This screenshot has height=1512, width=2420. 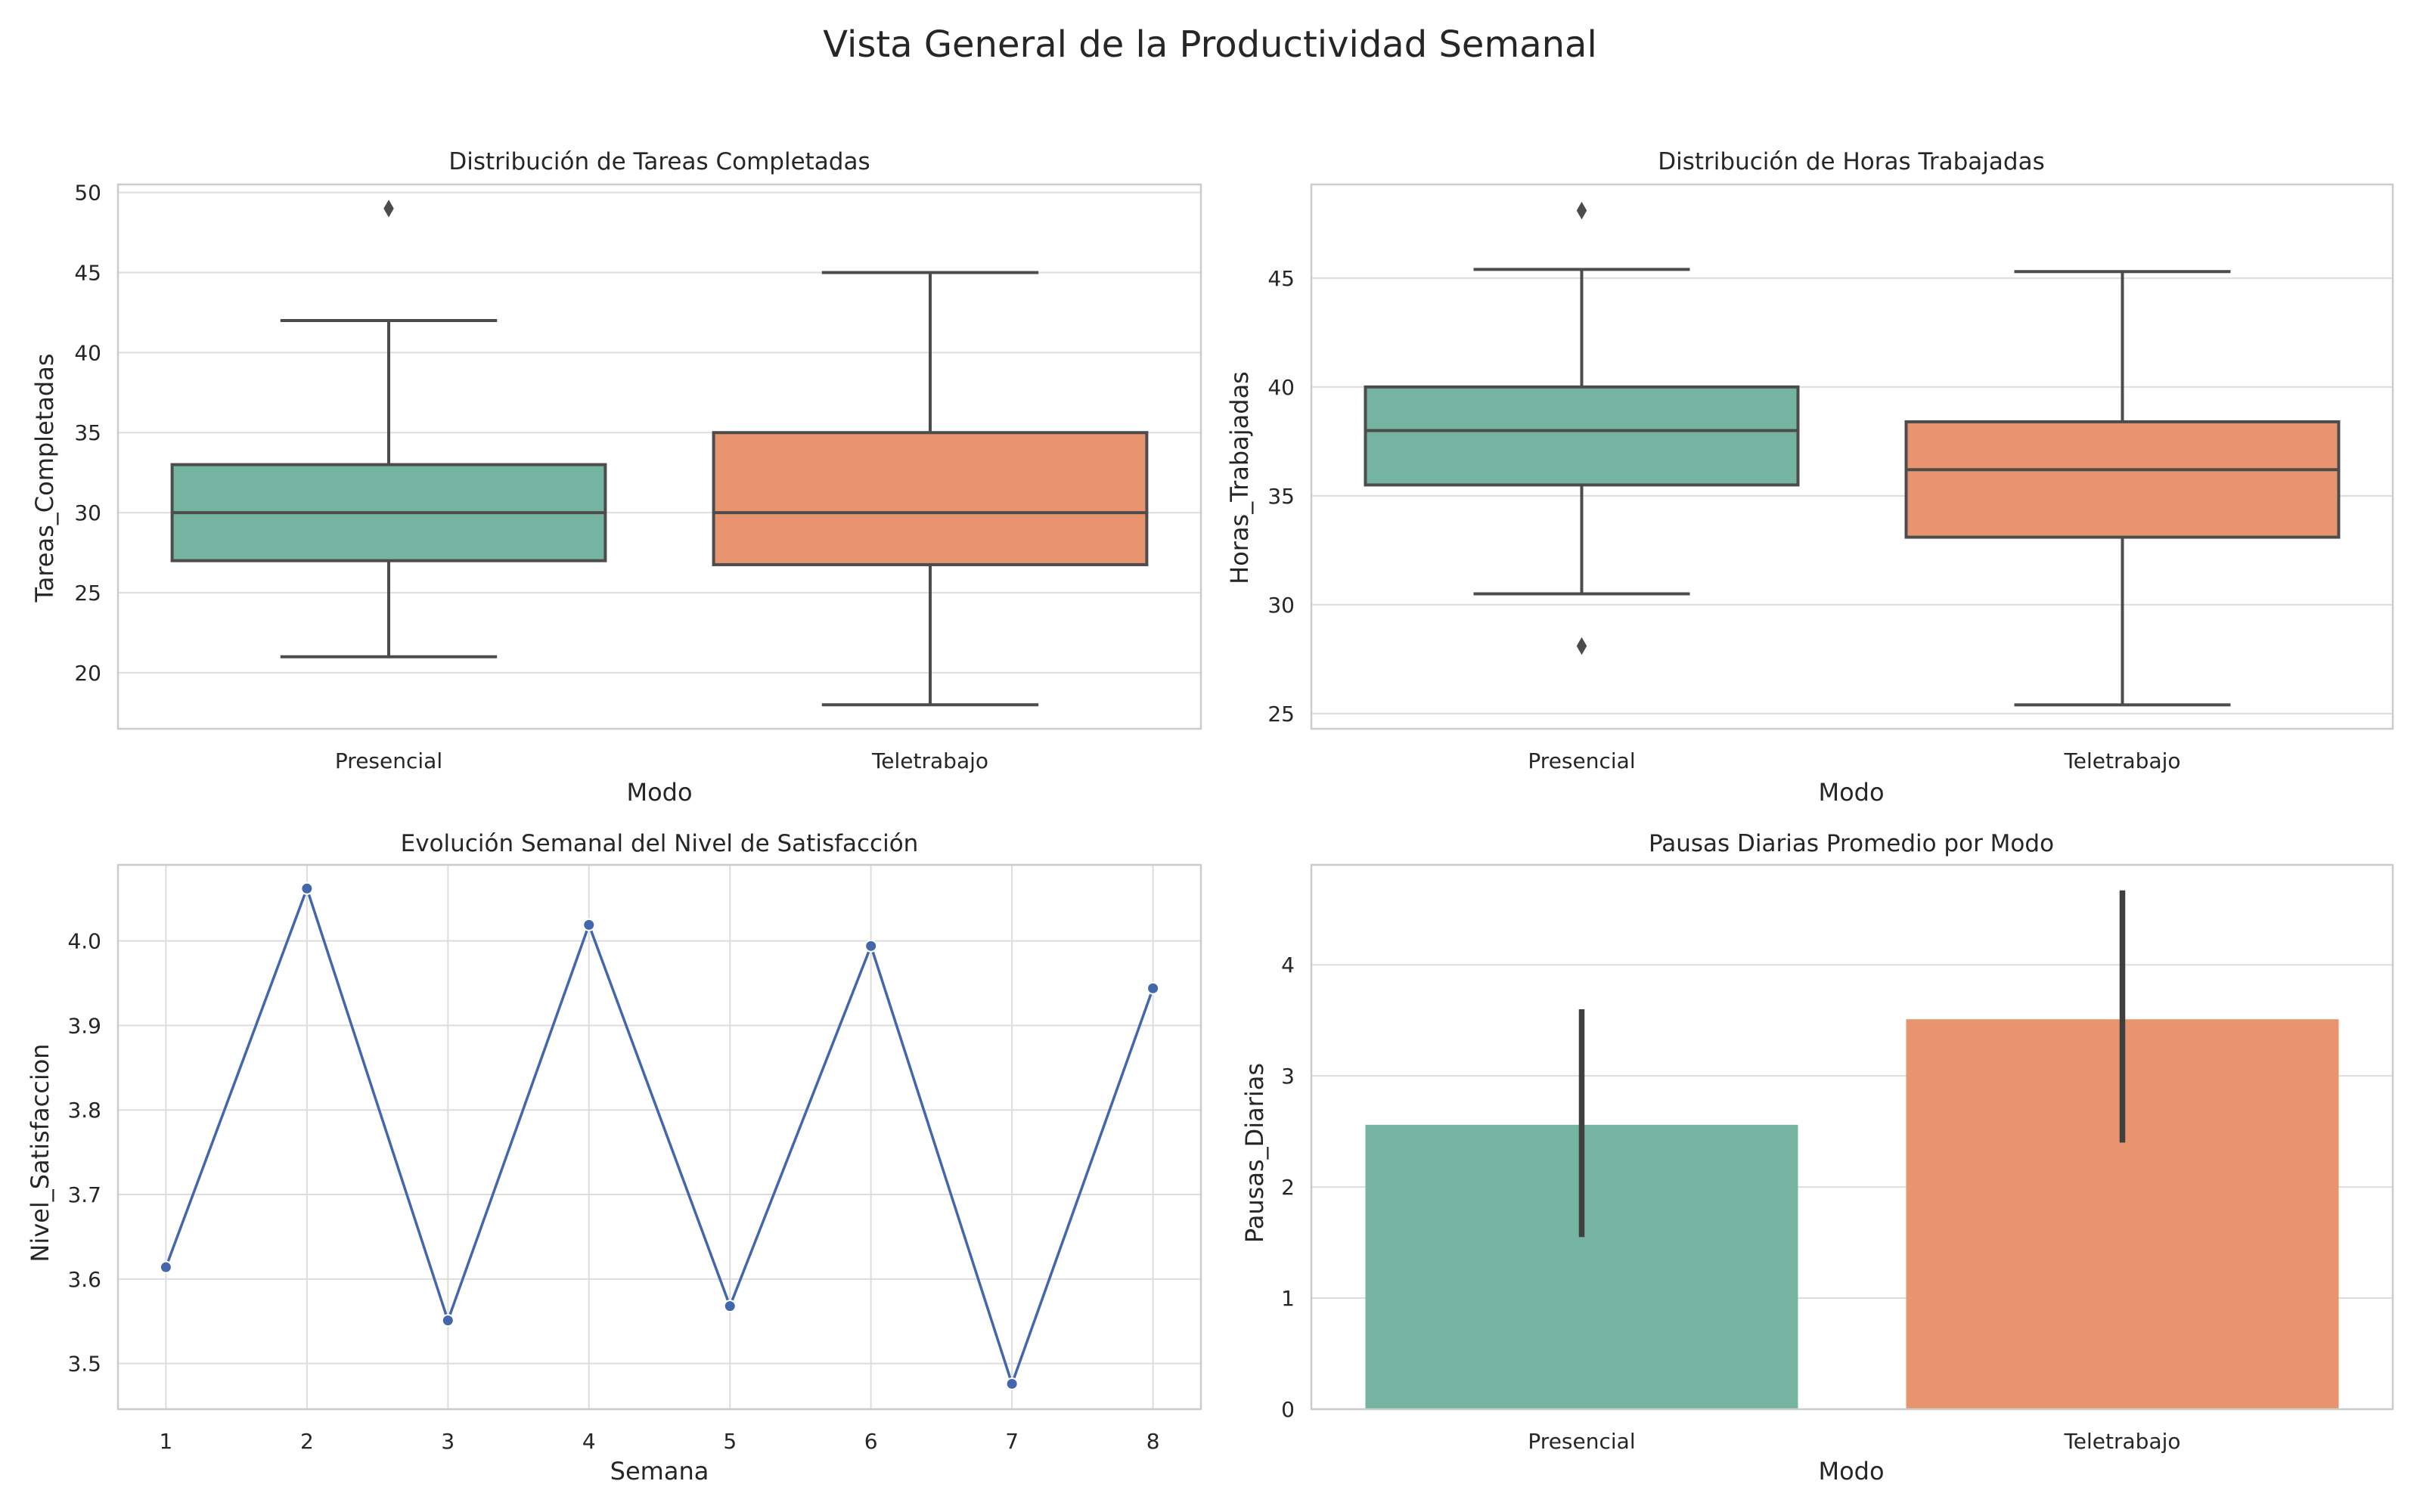 What do you see at coordinates (84, 1110) in the screenshot?
I see `panel-3-ytick-label: 3.8` at bounding box center [84, 1110].